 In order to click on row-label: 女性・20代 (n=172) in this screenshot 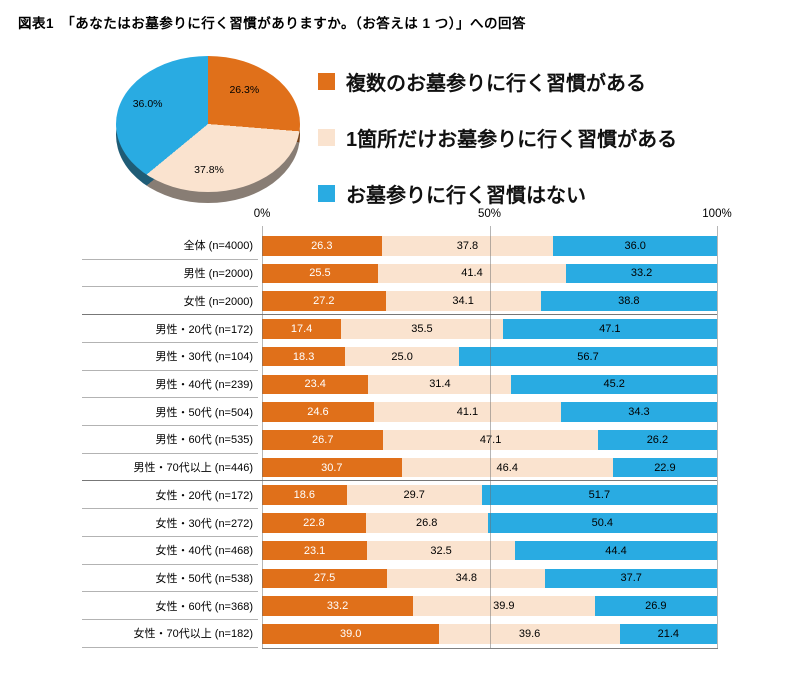, I will do `click(170, 495)`.